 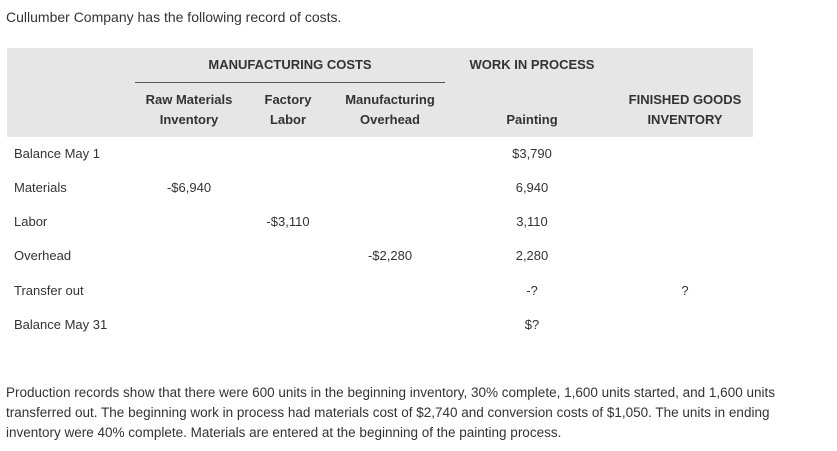 I want to click on manufacturing-costs-heading: MANUFACTURING COSTS, so click(x=290, y=64).